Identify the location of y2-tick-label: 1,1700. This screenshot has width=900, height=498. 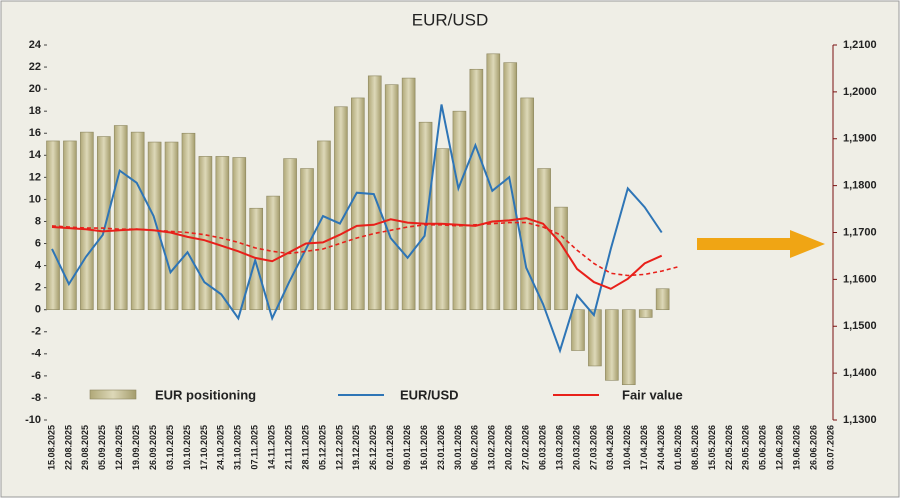
(860, 232).